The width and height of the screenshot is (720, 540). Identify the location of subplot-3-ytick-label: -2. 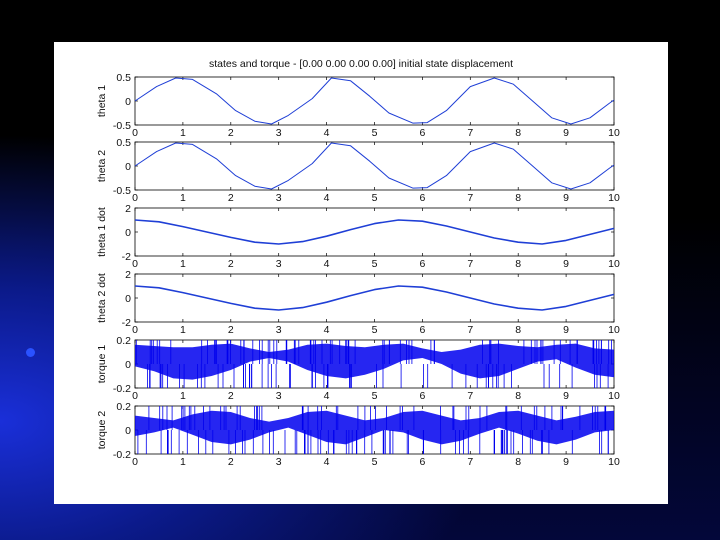
(126, 257).